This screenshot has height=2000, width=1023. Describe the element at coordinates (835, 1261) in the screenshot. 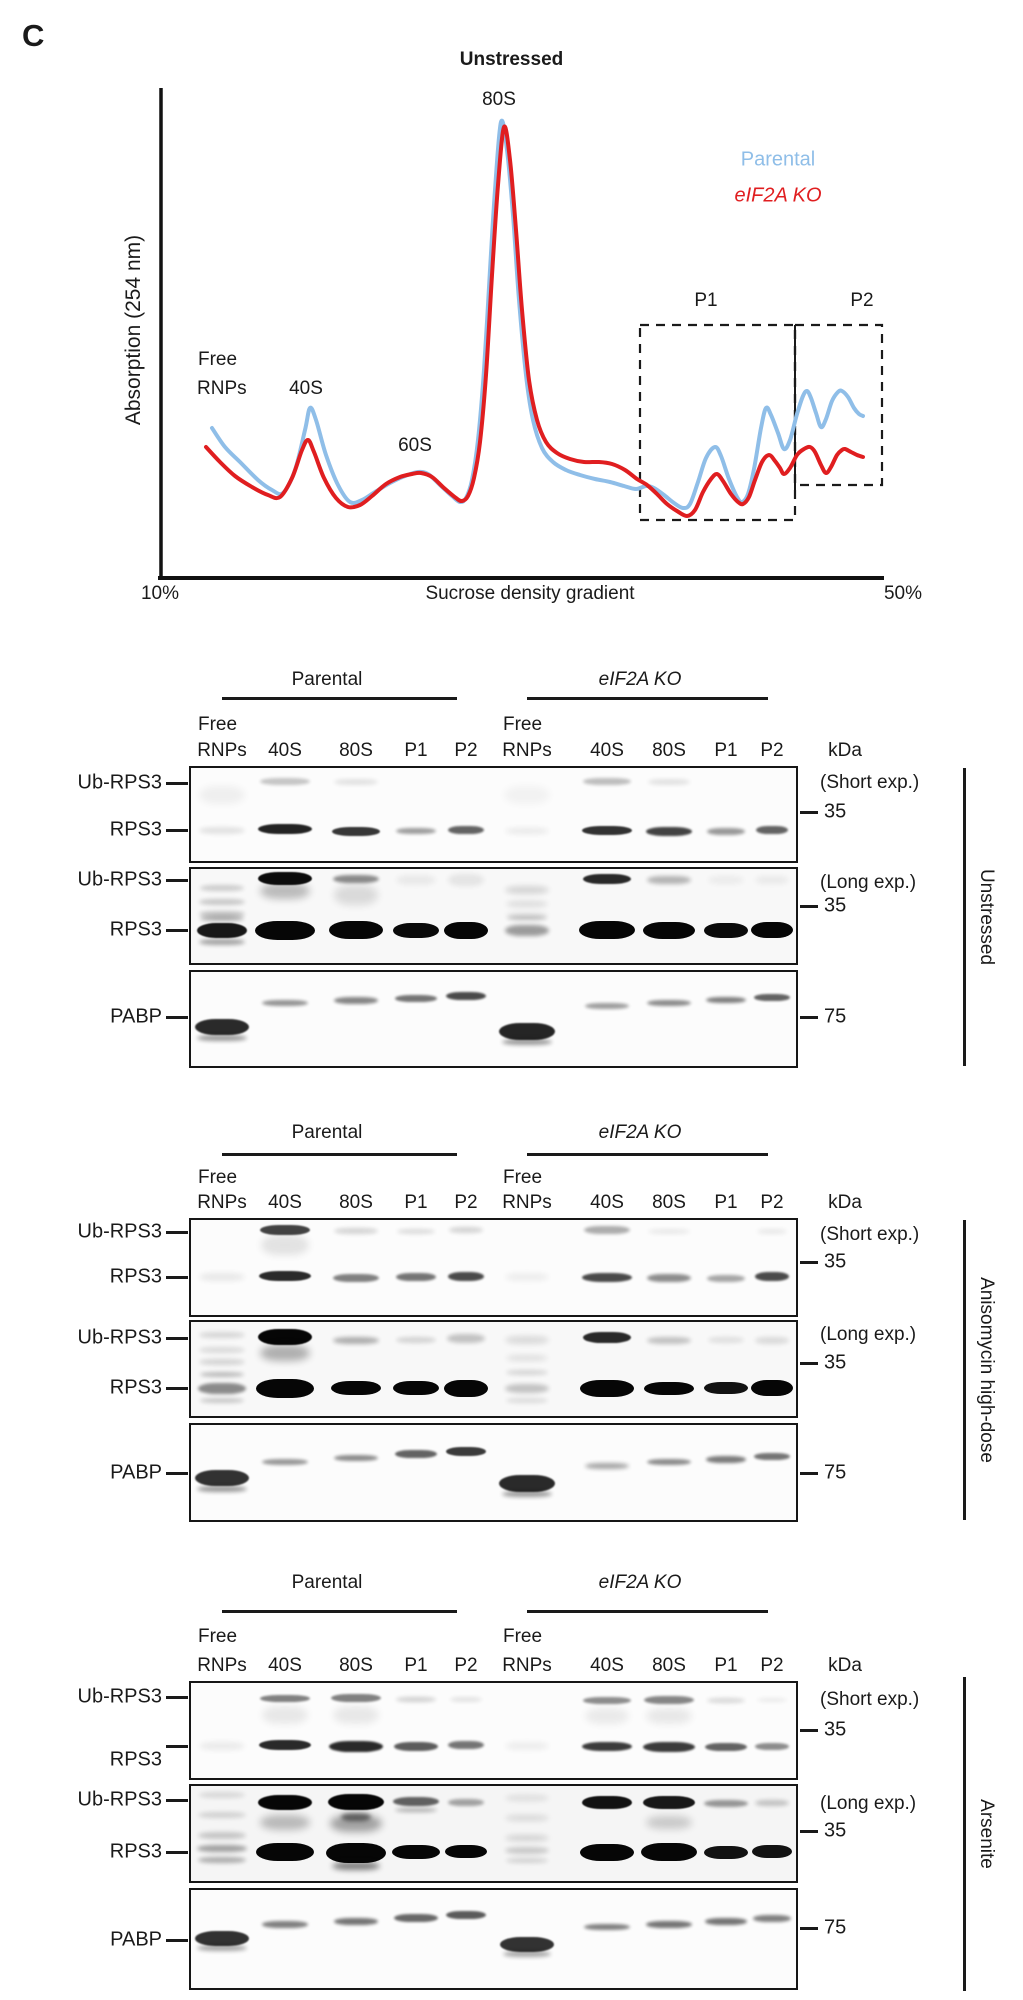

I see `panel-2-kda-marker-35: 35` at that location.